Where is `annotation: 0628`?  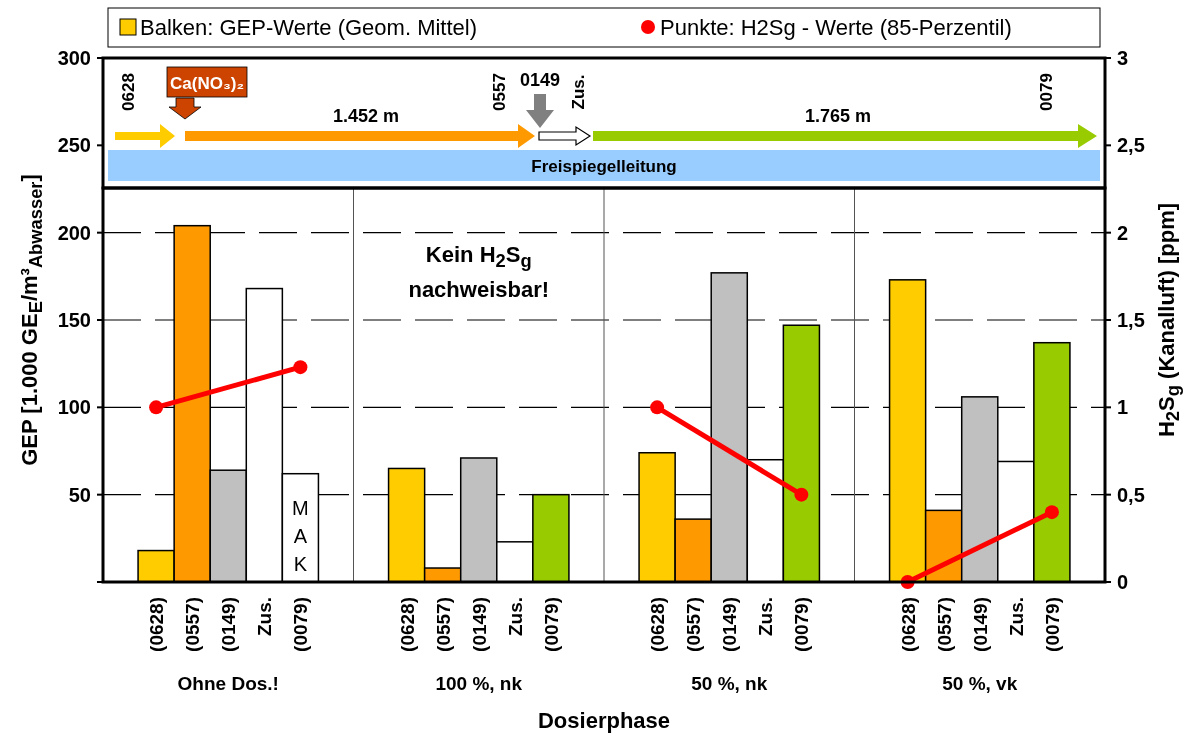 annotation: 0628 is located at coordinates (128, 92).